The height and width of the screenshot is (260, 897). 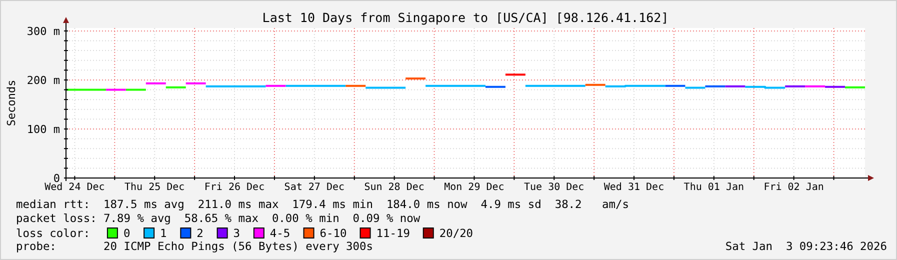 What do you see at coordinates (714, 187) in the screenshot?
I see `x-tick-label: Thu 01 Jan` at bounding box center [714, 187].